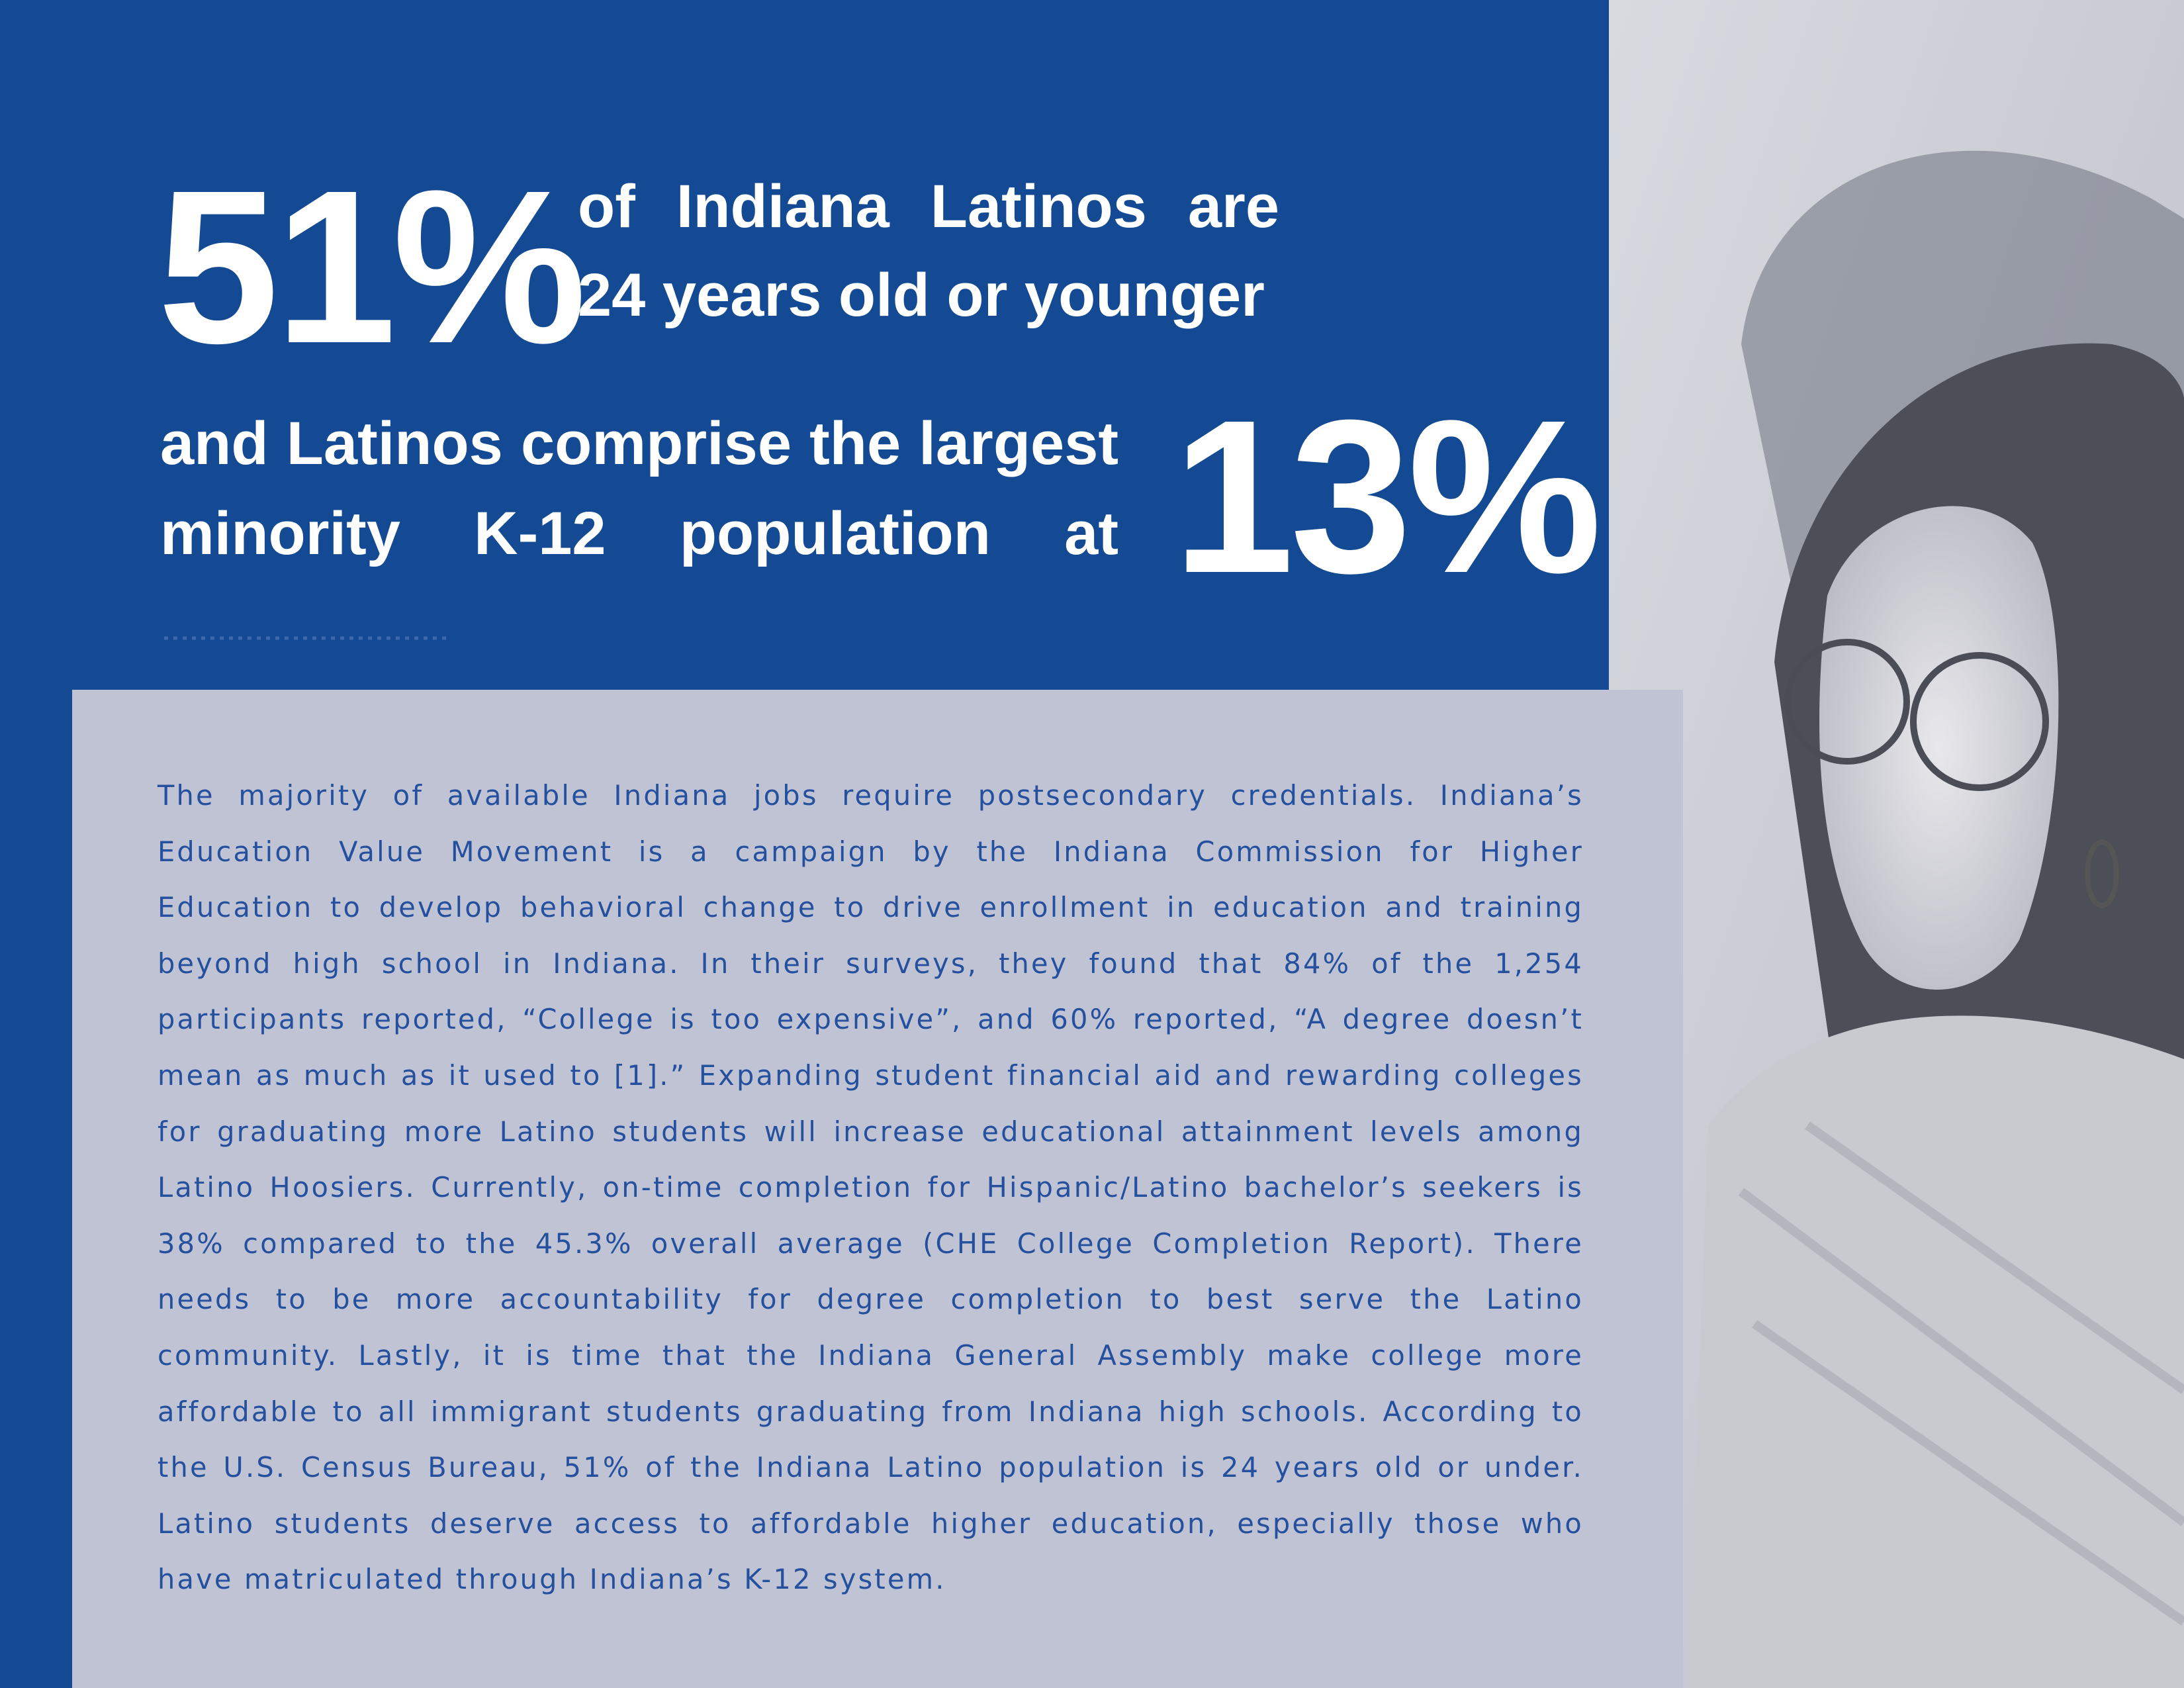 Image resolution: width=2184 pixels, height=1688 pixels. What do you see at coordinates (929, 206) in the screenshot?
I see `stat-text: of Indiana Latinos are` at bounding box center [929, 206].